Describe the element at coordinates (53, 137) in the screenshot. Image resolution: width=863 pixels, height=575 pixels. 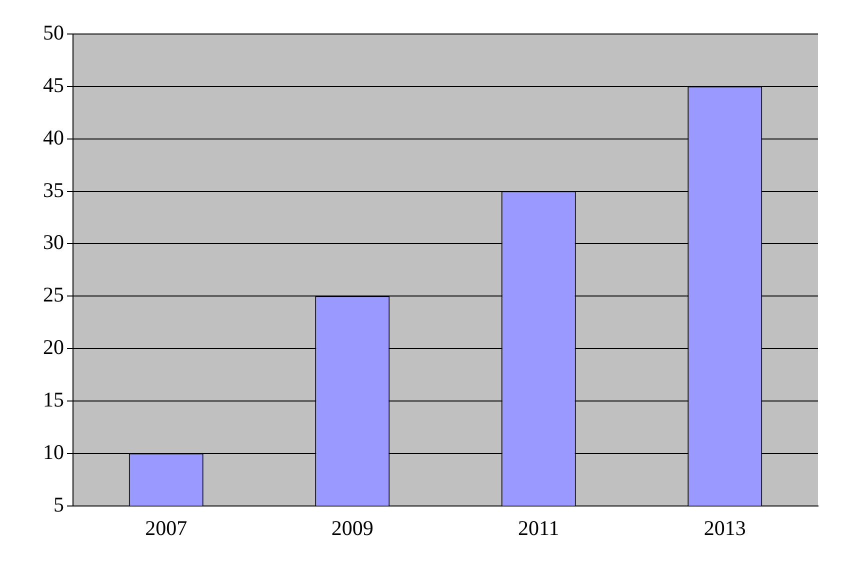
I see `y-tick-label: 40` at that location.